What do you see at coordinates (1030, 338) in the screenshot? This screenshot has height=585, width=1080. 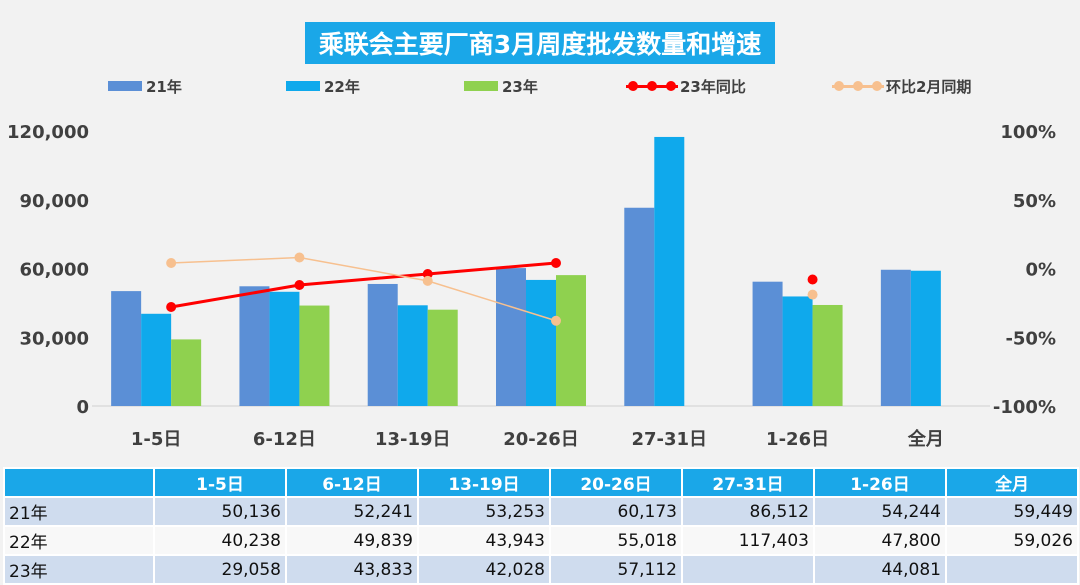 I see `y-right-tick-label: -50%` at bounding box center [1030, 338].